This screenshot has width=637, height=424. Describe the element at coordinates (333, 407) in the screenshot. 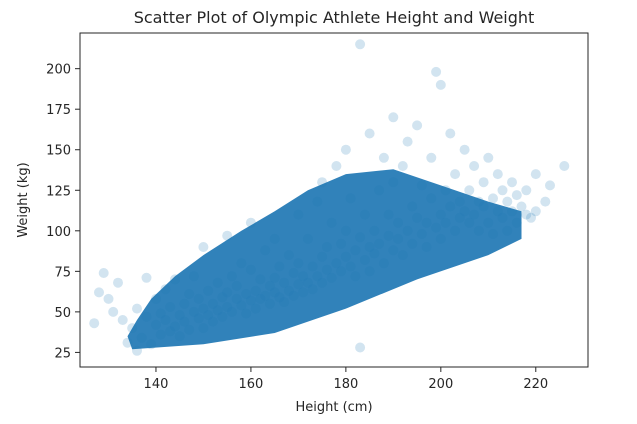

I see `x-axis-label: Height (cm)` at that location.